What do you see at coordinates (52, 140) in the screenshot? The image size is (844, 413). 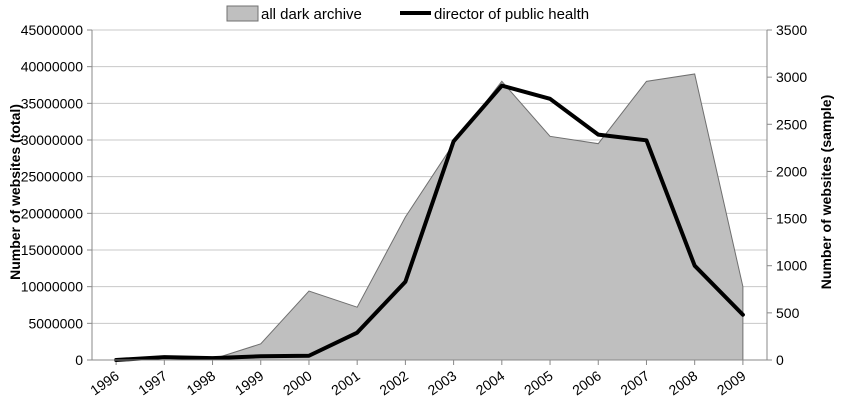 I see `left-tick-label: 30000000` at bounding box center [52, 140].